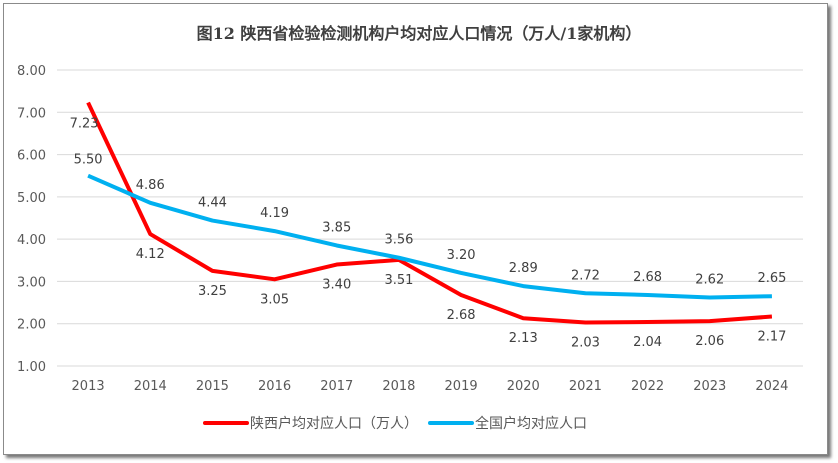 This screenshot has height=463, width=838. What do you see at coordinates (150, 254) in the screenshot?
I see `data-label: 4.12` at bounding box center [150, 254].